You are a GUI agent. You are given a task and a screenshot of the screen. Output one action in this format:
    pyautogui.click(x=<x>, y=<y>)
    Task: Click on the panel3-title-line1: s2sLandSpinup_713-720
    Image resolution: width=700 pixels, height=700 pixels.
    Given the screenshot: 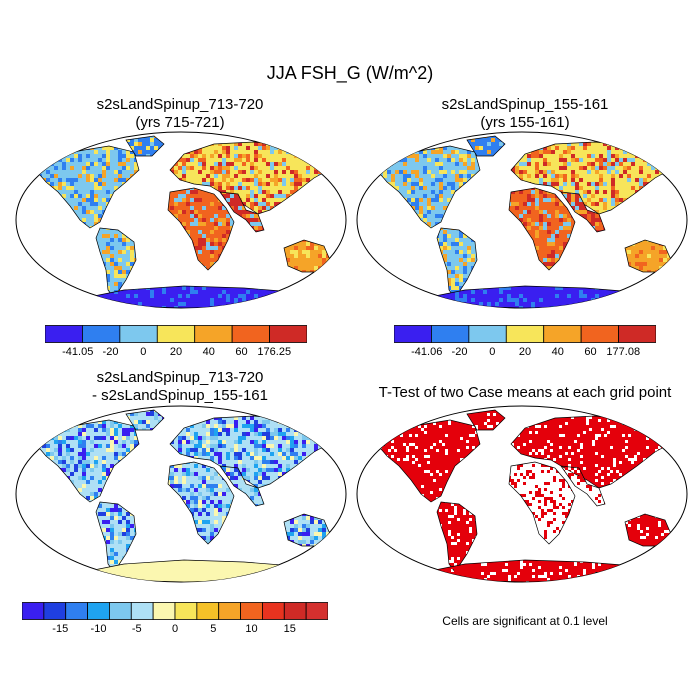 What is the action you would take?
    pyautogui.click(x=180, y=378)
    